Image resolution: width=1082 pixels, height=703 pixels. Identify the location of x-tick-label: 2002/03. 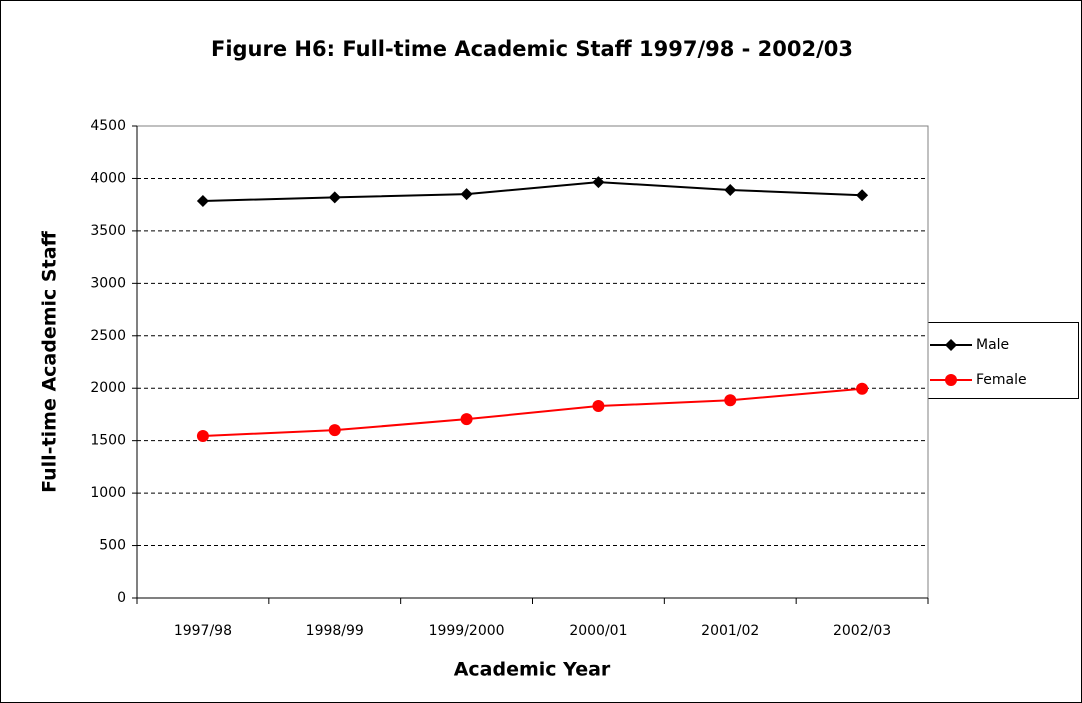
(862, 631).